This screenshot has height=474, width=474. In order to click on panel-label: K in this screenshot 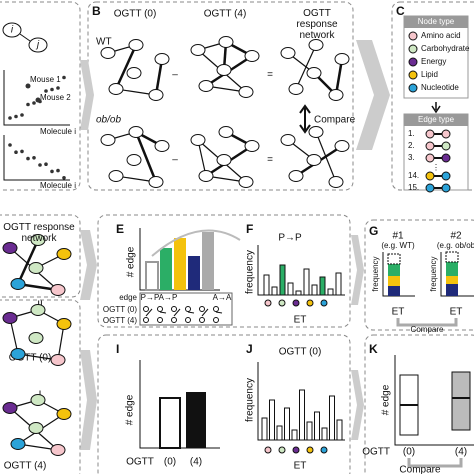, I will do `click(373, 349)`.